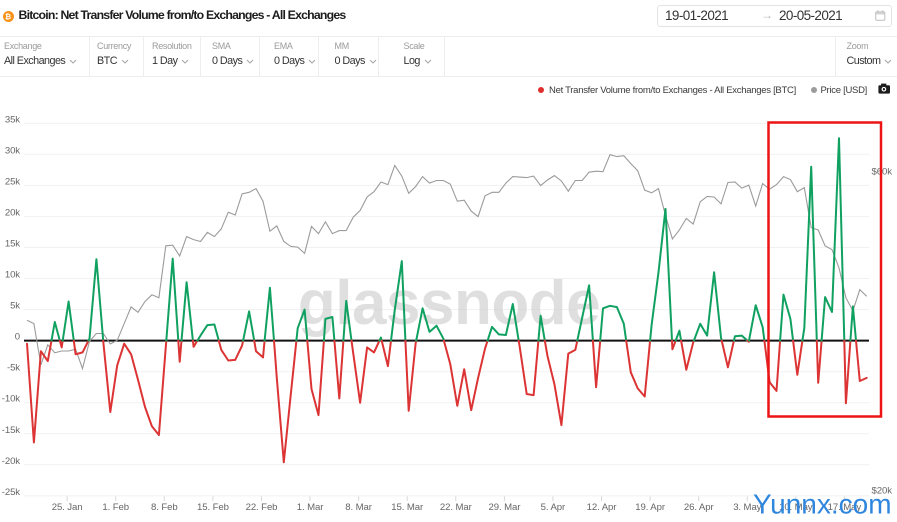  I want to click on svg-text: 20k, so click(12, 212).